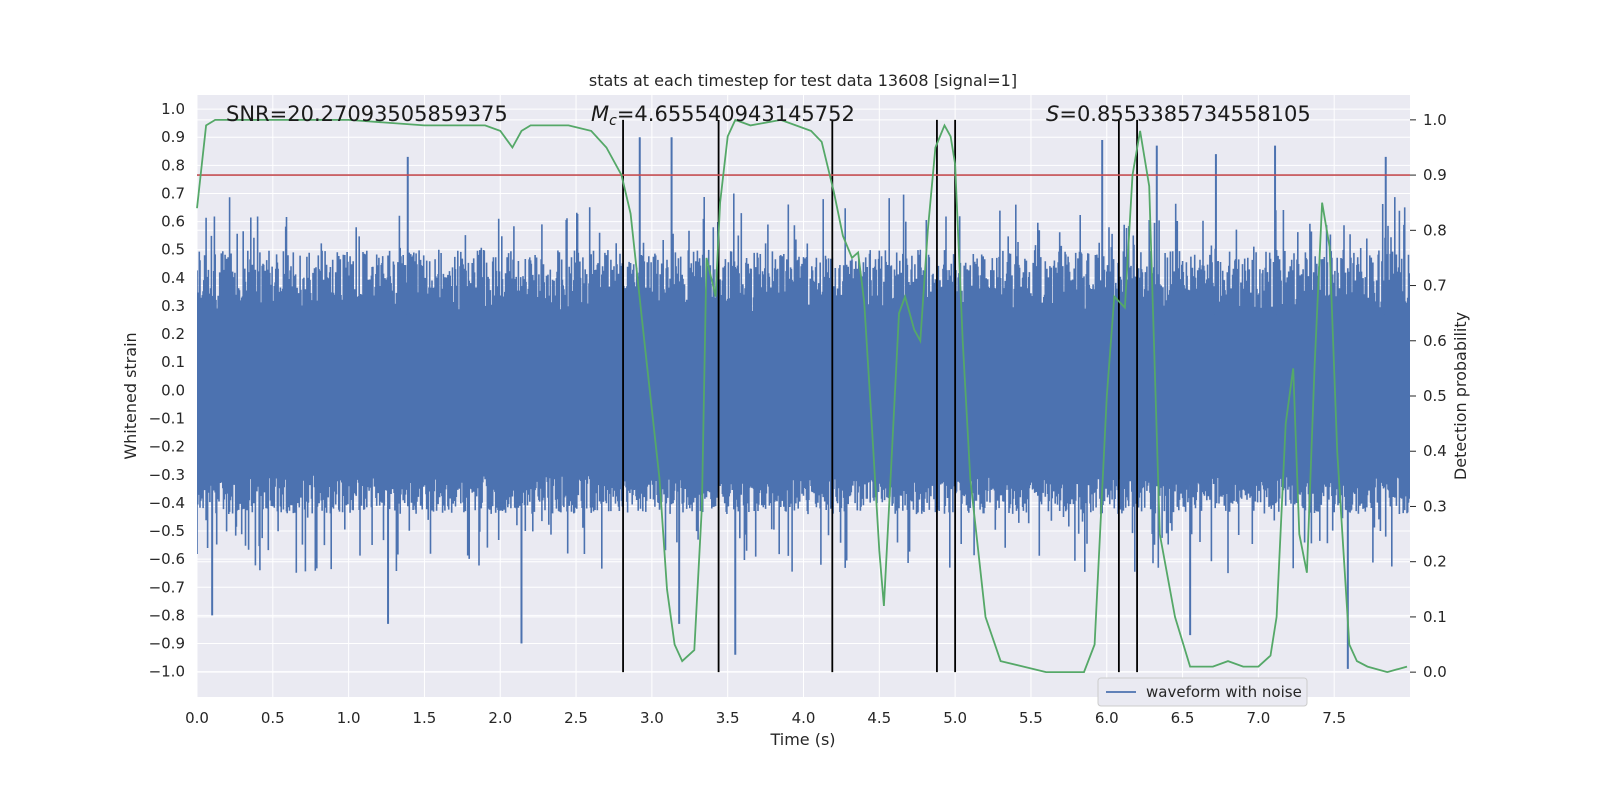 This screenshot has width=1600, height=800. What do you see at coordinates (167, 615) in the screenshot?
I see `y-tick-label: −0.8` at bounding box center [167, 615].